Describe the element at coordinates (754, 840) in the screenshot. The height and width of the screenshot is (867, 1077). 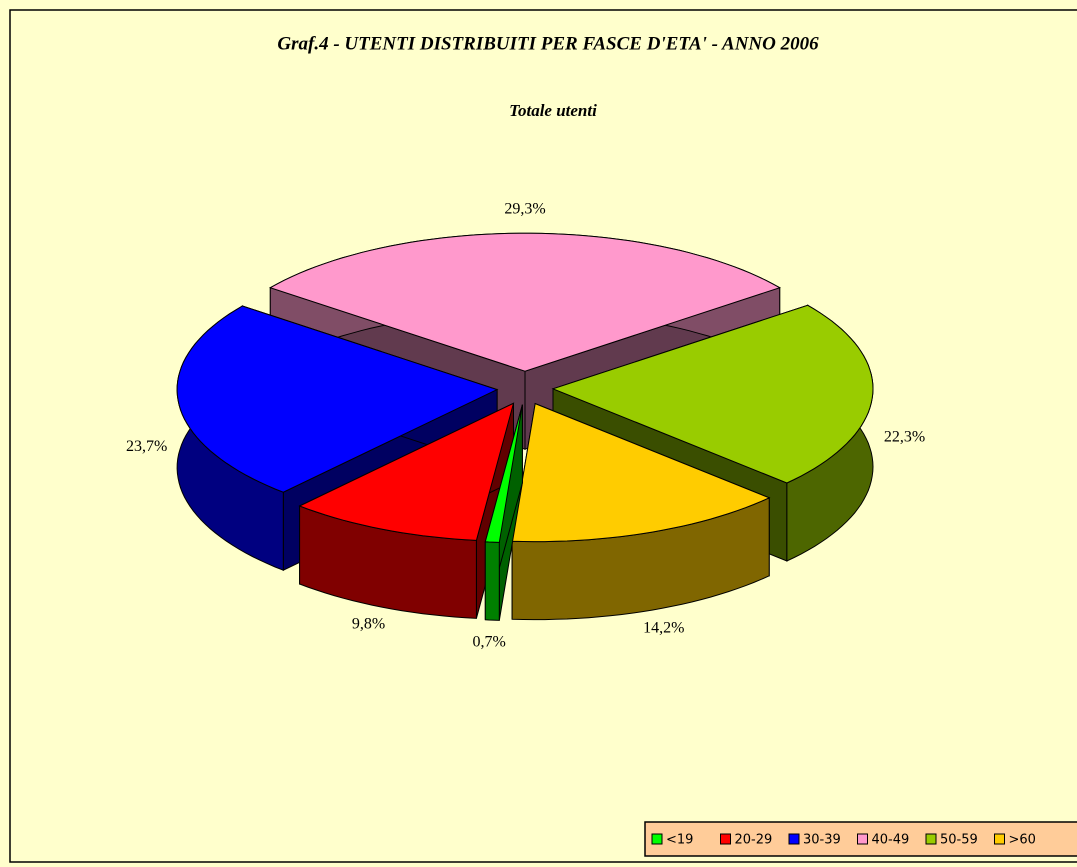
I see `legend-label: 20-29` at that location.